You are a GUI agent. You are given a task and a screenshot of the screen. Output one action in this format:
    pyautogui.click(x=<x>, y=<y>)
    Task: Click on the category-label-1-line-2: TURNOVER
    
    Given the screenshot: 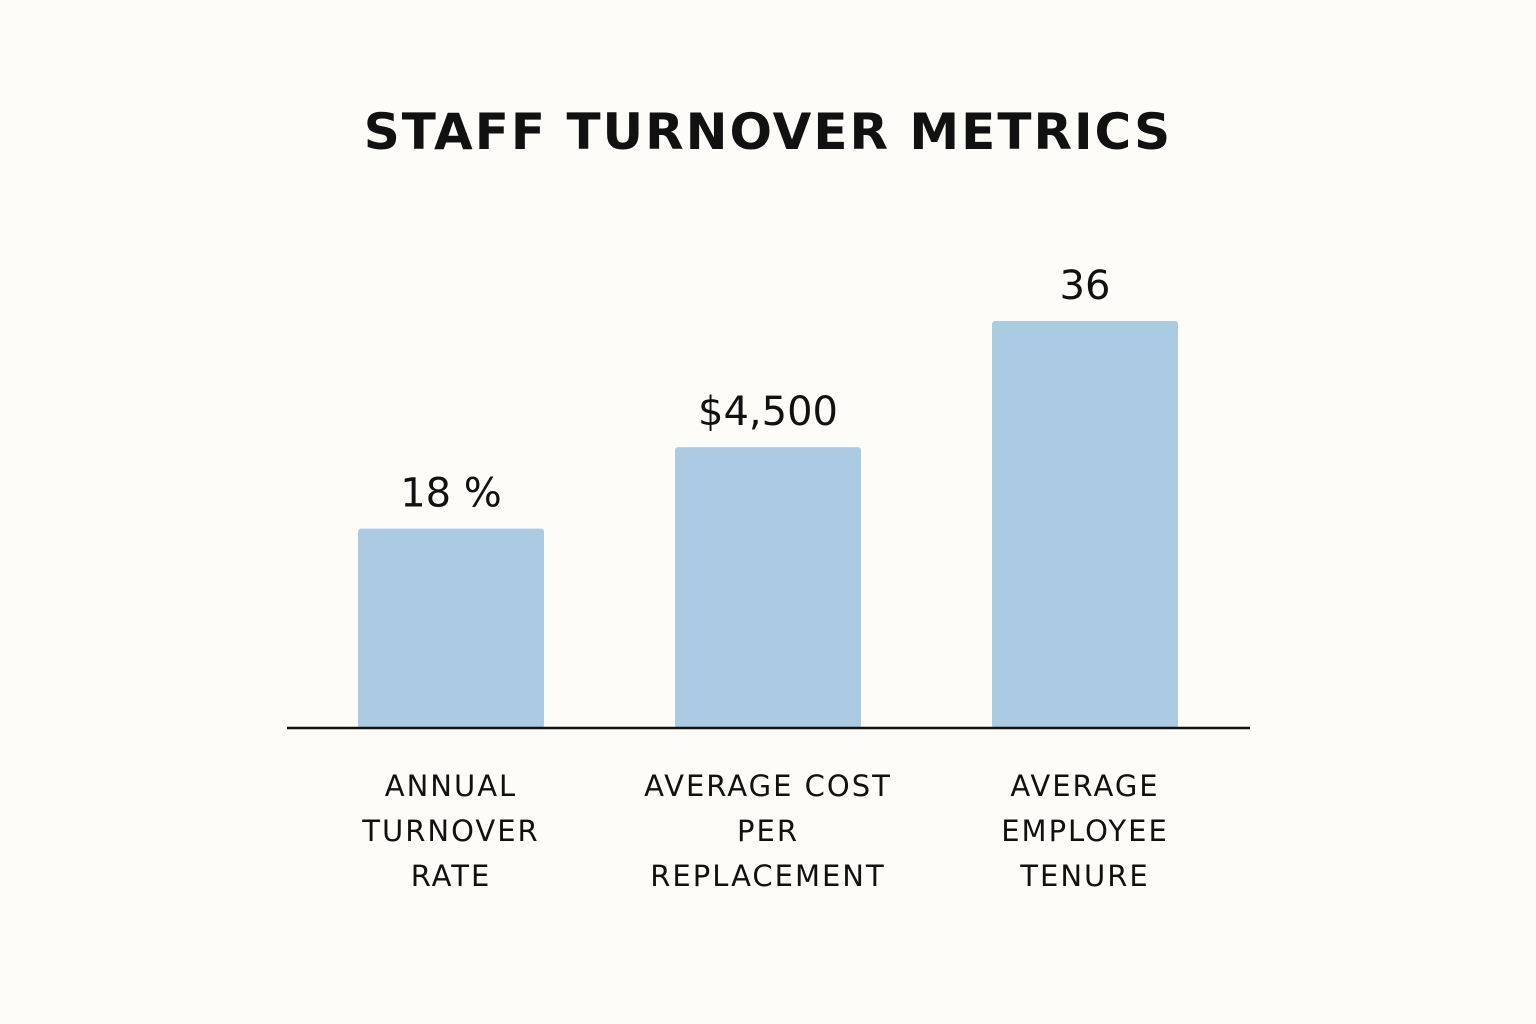 What is the action you would take?
    pyautogui.click(x=450, y=831)
    